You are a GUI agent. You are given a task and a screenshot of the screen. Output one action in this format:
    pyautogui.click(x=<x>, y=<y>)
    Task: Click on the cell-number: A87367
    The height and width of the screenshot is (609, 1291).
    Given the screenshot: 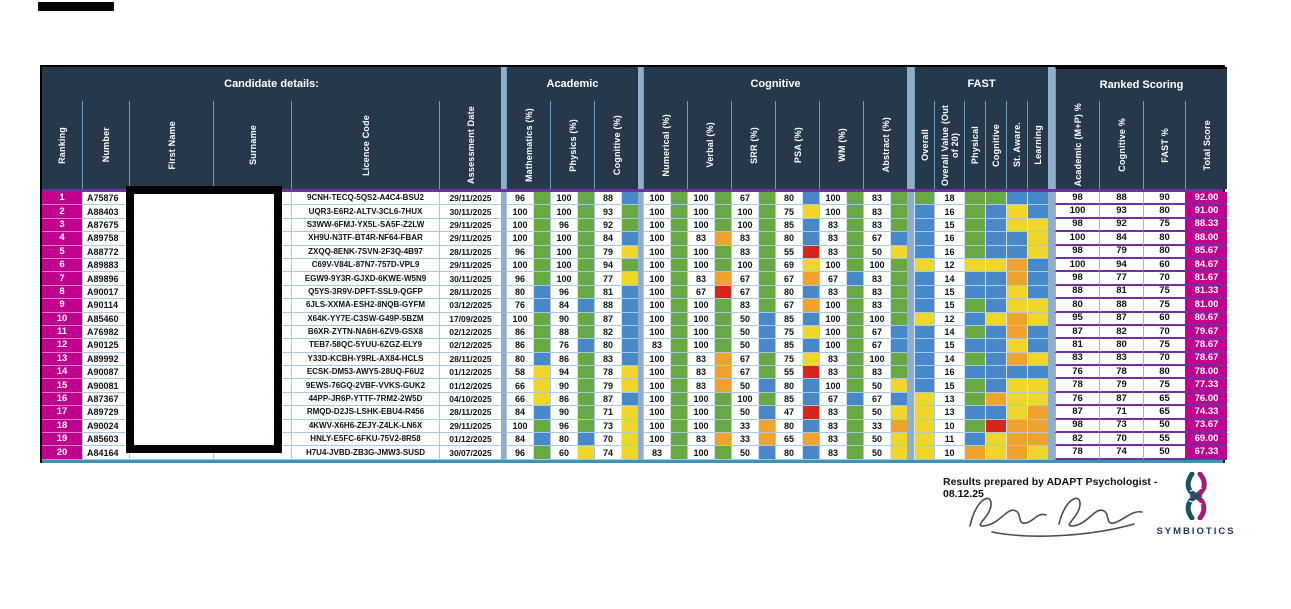 What is the action you would take?
    pyautogui.click(x=105, y=399)
    